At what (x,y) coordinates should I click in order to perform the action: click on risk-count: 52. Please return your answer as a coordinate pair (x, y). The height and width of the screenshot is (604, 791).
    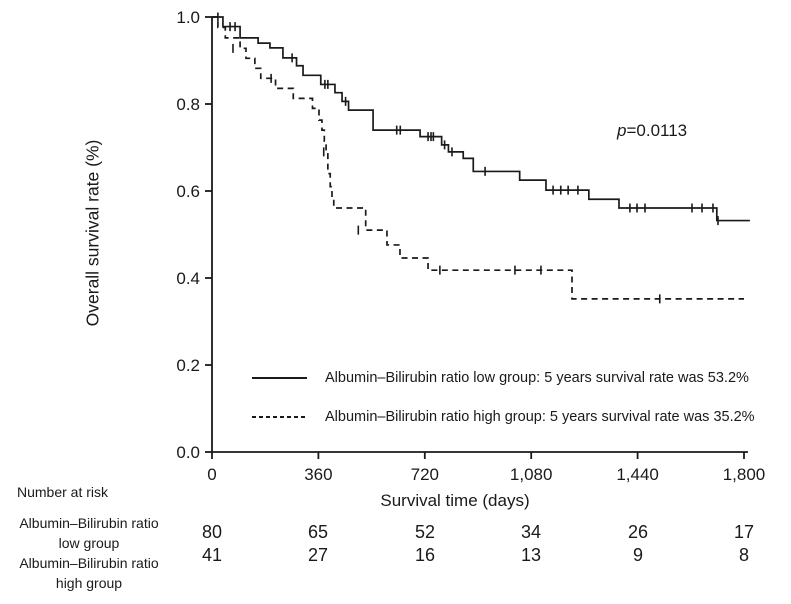
    Looking at the image, I should click on (425, 532).